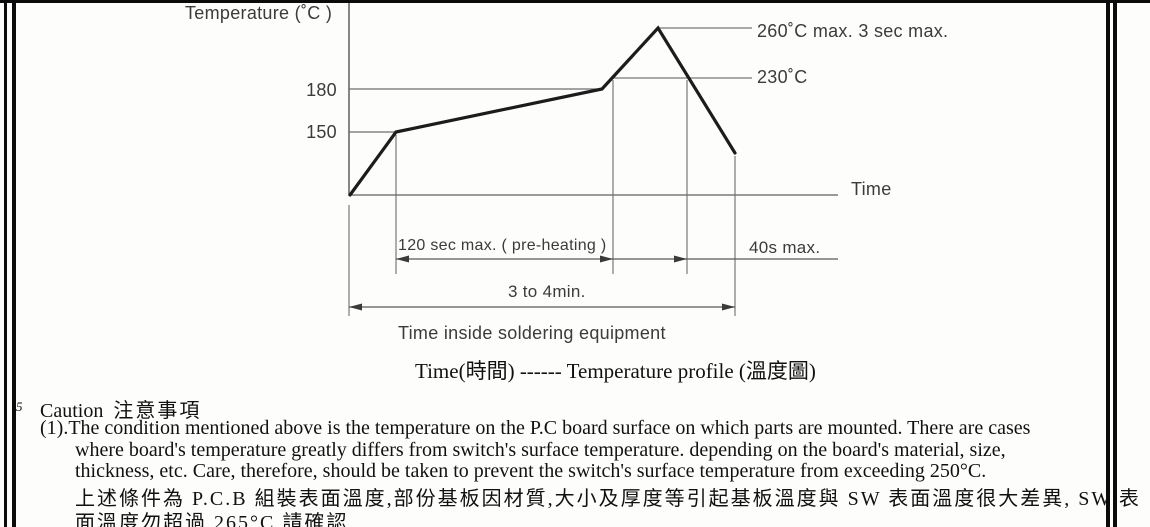 The image size is (1150, 527). I want to click on page-border-left-inner, so click(14, 263).